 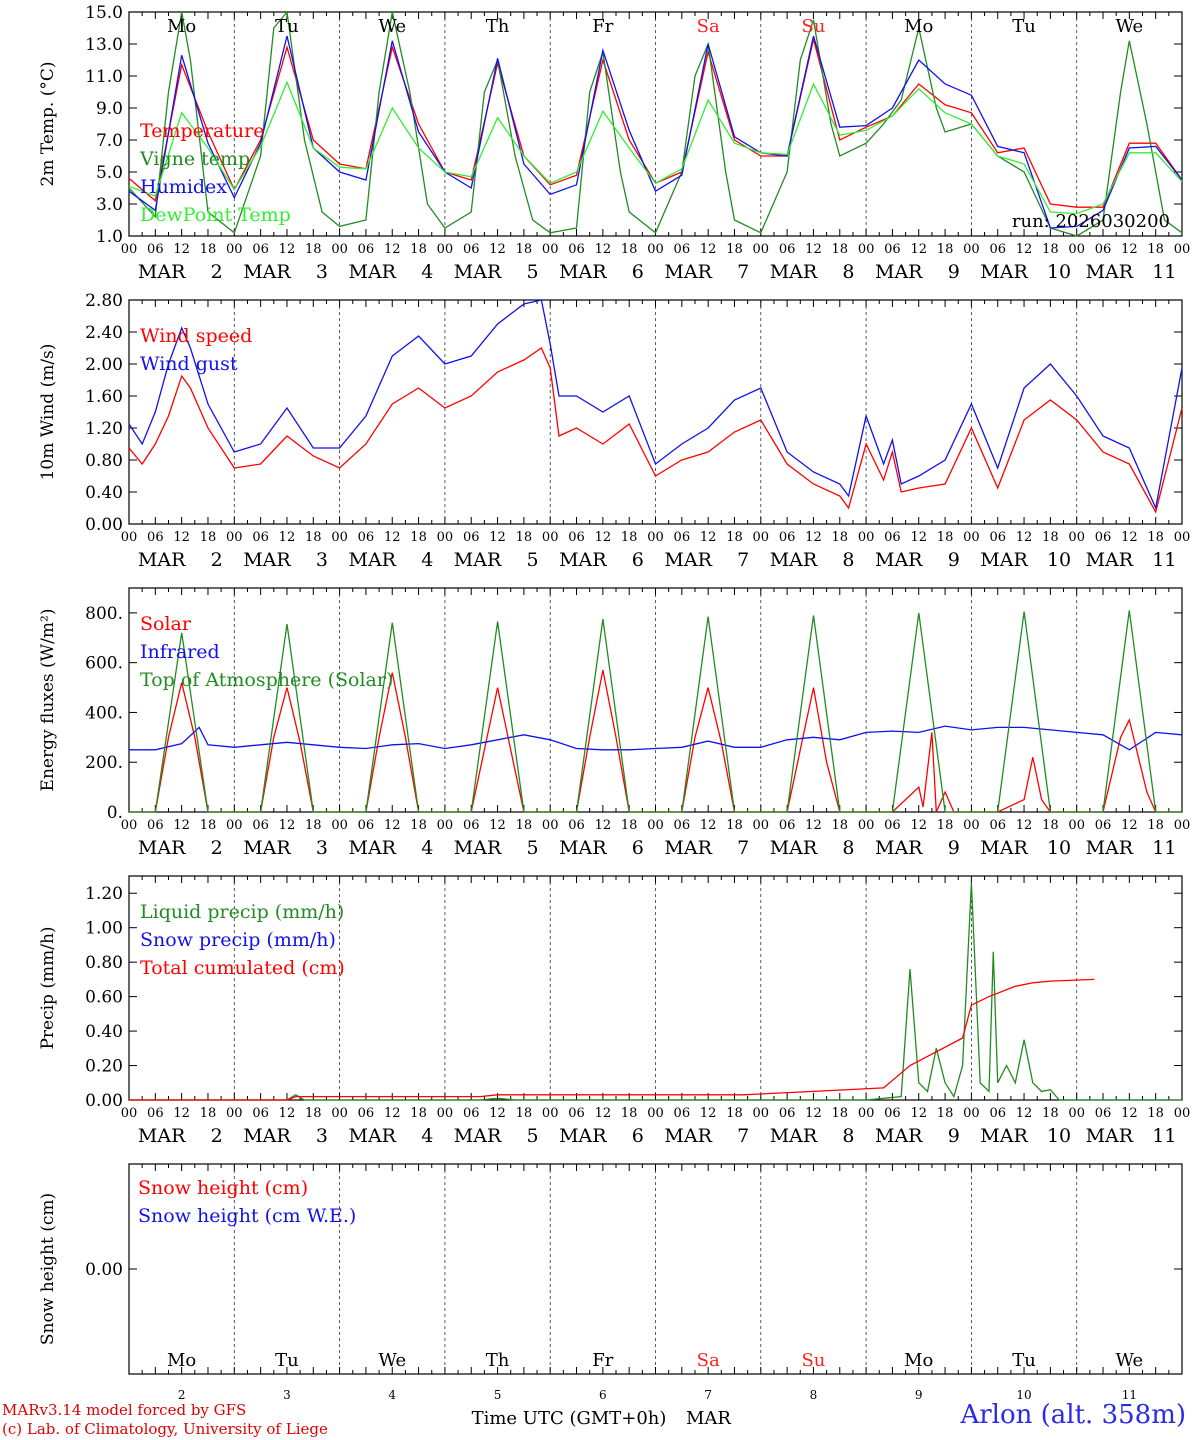 What do you see at coordinates (238, 940) in the screenshot?
I see `legend-entry: Snow precip (mm/h)` at bounding box center [238, 940].